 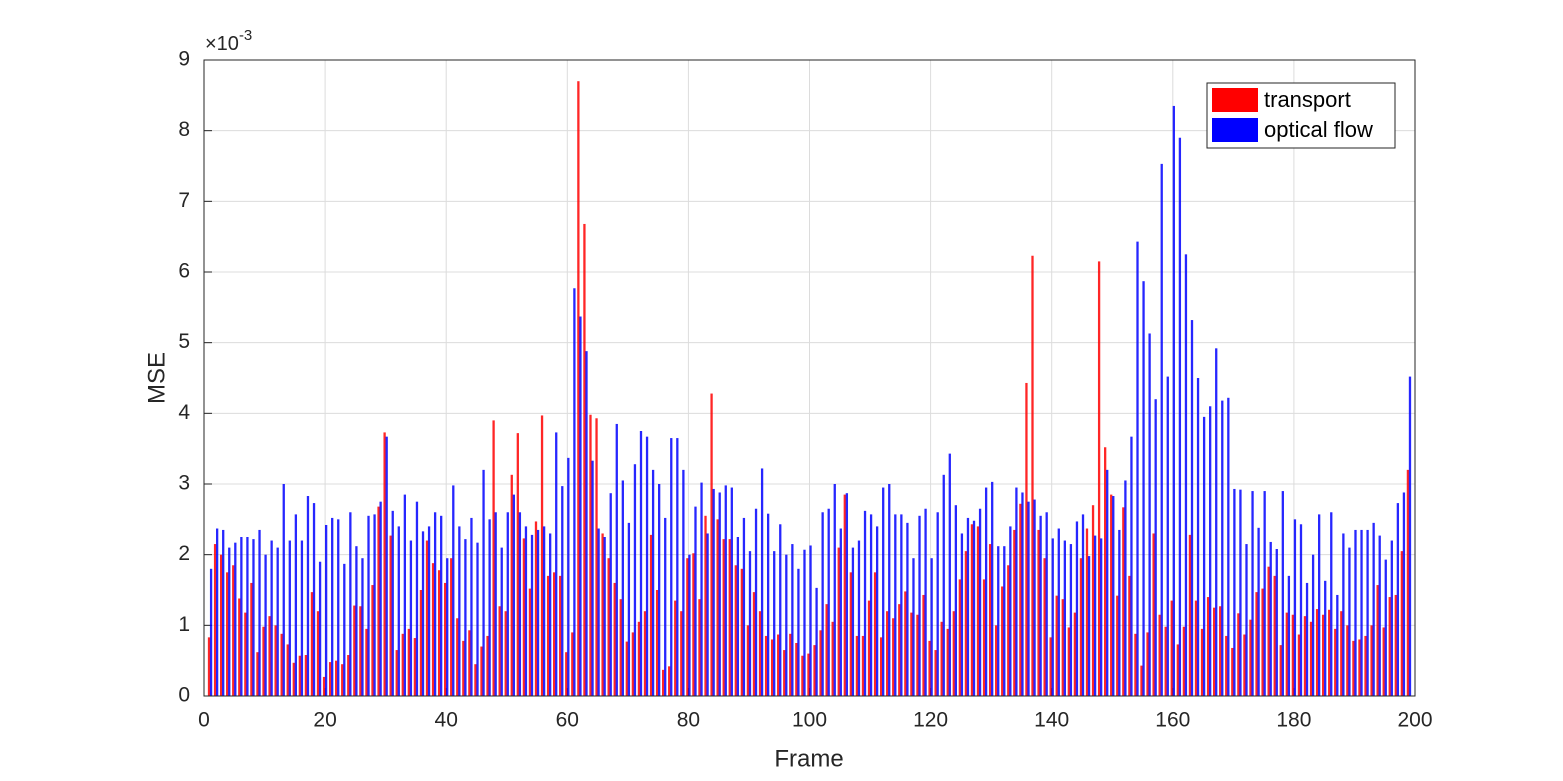 I want to click on multiplier-exponent: -3, so click(x=245, y=35).